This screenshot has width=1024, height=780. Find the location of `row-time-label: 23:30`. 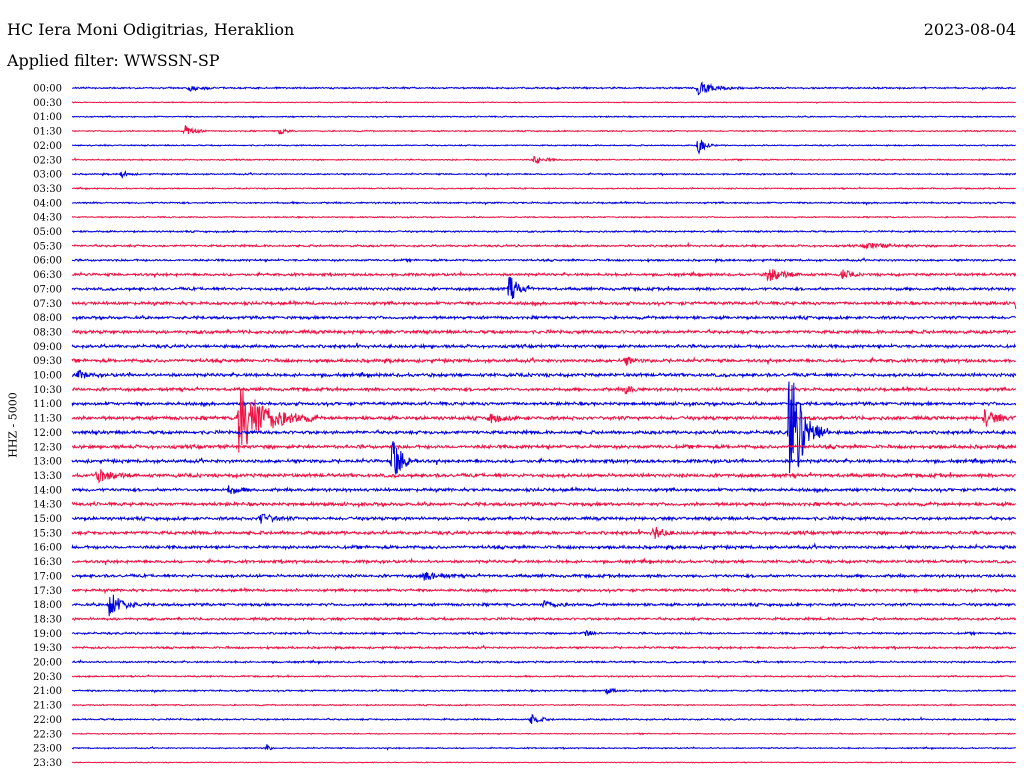

row-time-label: 23:30 is located at coordinates (47, 763).